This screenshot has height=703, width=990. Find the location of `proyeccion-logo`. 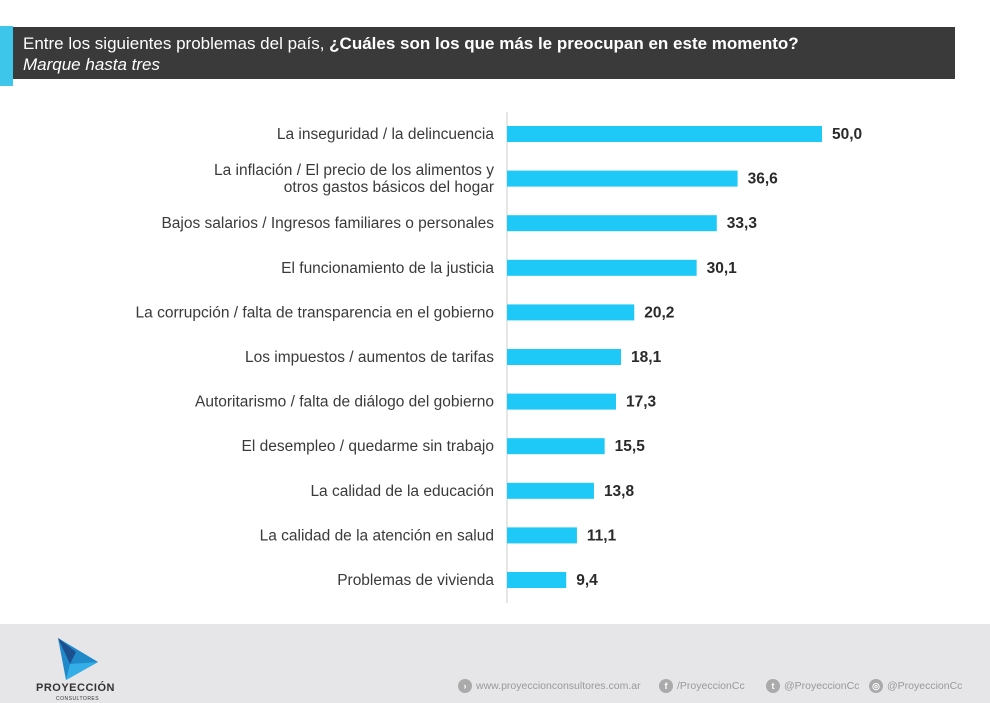

proyeccion-logo is located at coordinates (78, 659).